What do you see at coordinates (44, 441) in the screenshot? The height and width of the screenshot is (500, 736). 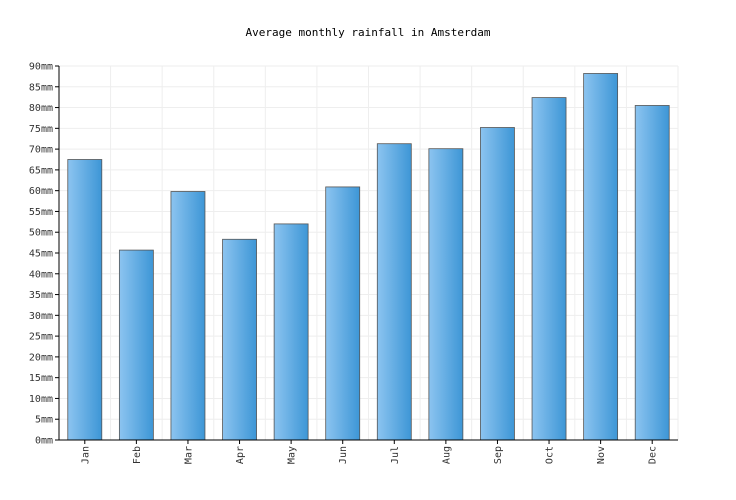 I see `y-tick-label: 0mm` at bounding box center [44, 441].